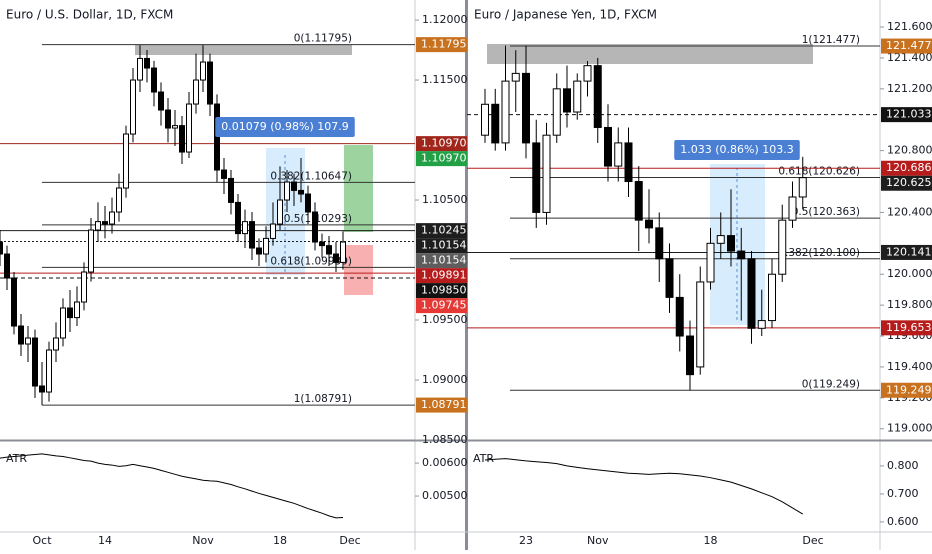 Image resolution: width=932 pixels, height=554 pixels. What do you see at coordinates (483, 458) in the screenshot?
I see `indicator-name: ATR` at bounding box center [483, 458].